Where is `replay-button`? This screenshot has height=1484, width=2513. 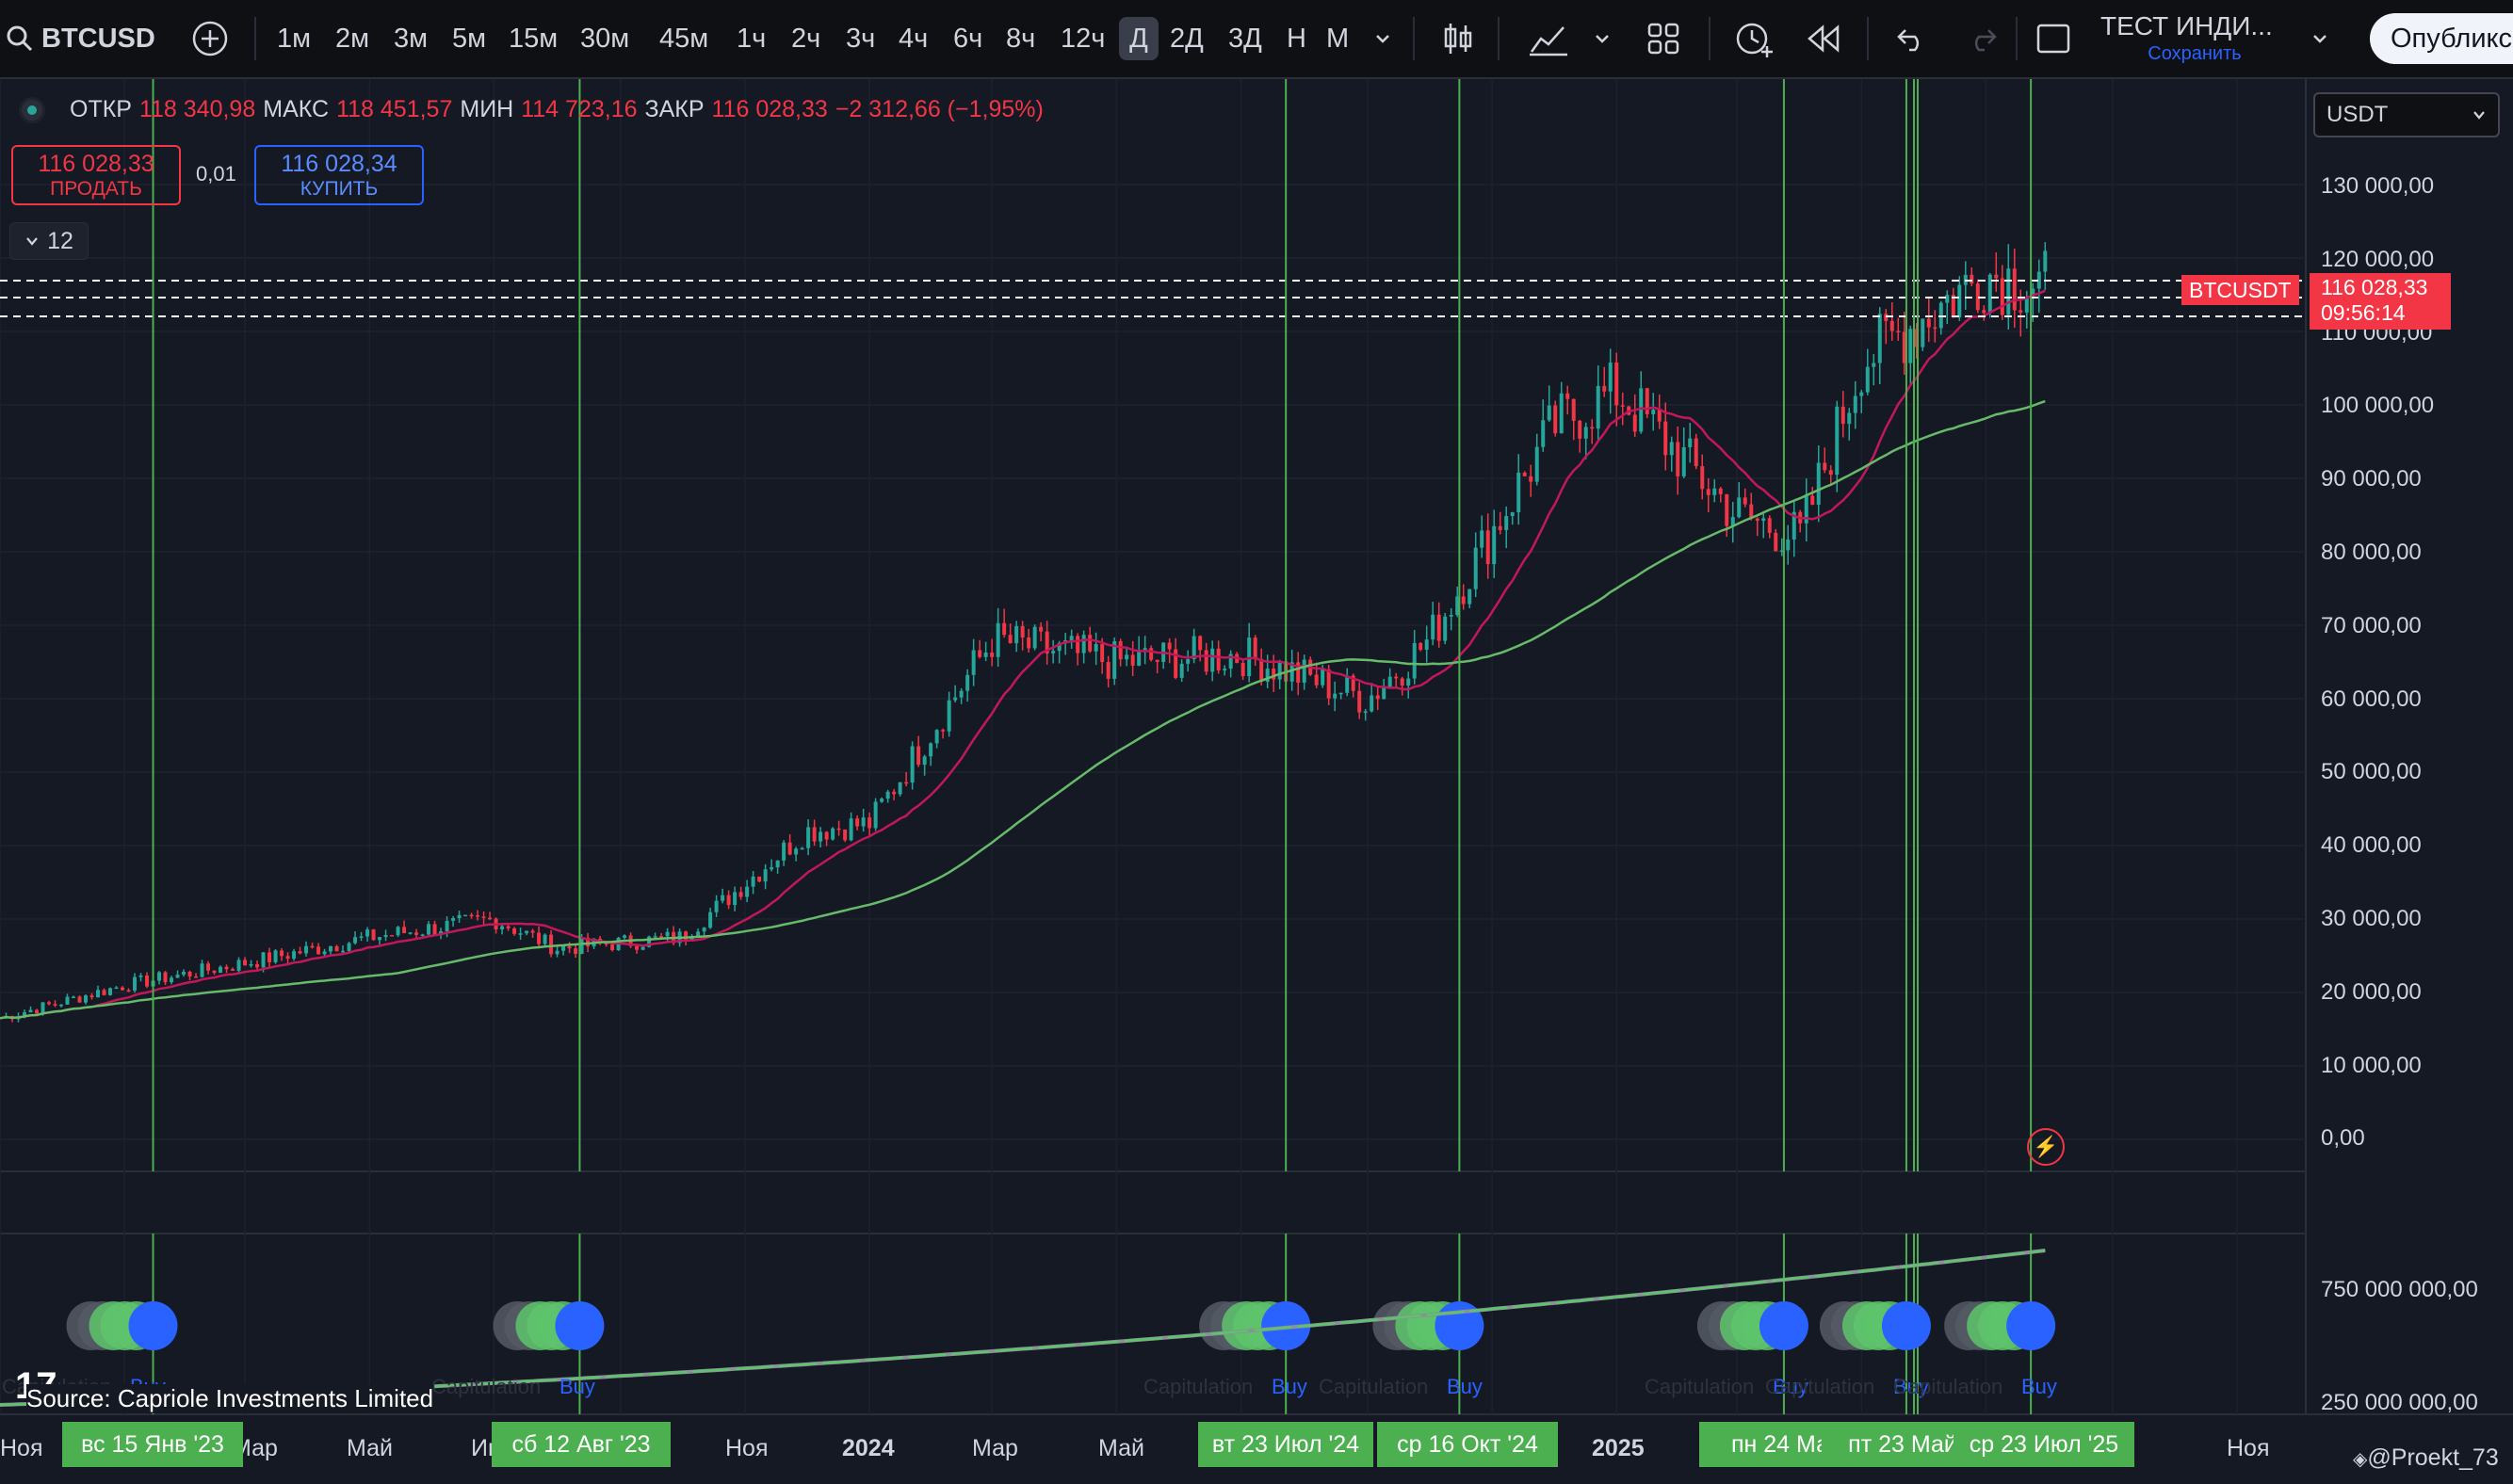
replay-button is located at coordinates (1823, 38).